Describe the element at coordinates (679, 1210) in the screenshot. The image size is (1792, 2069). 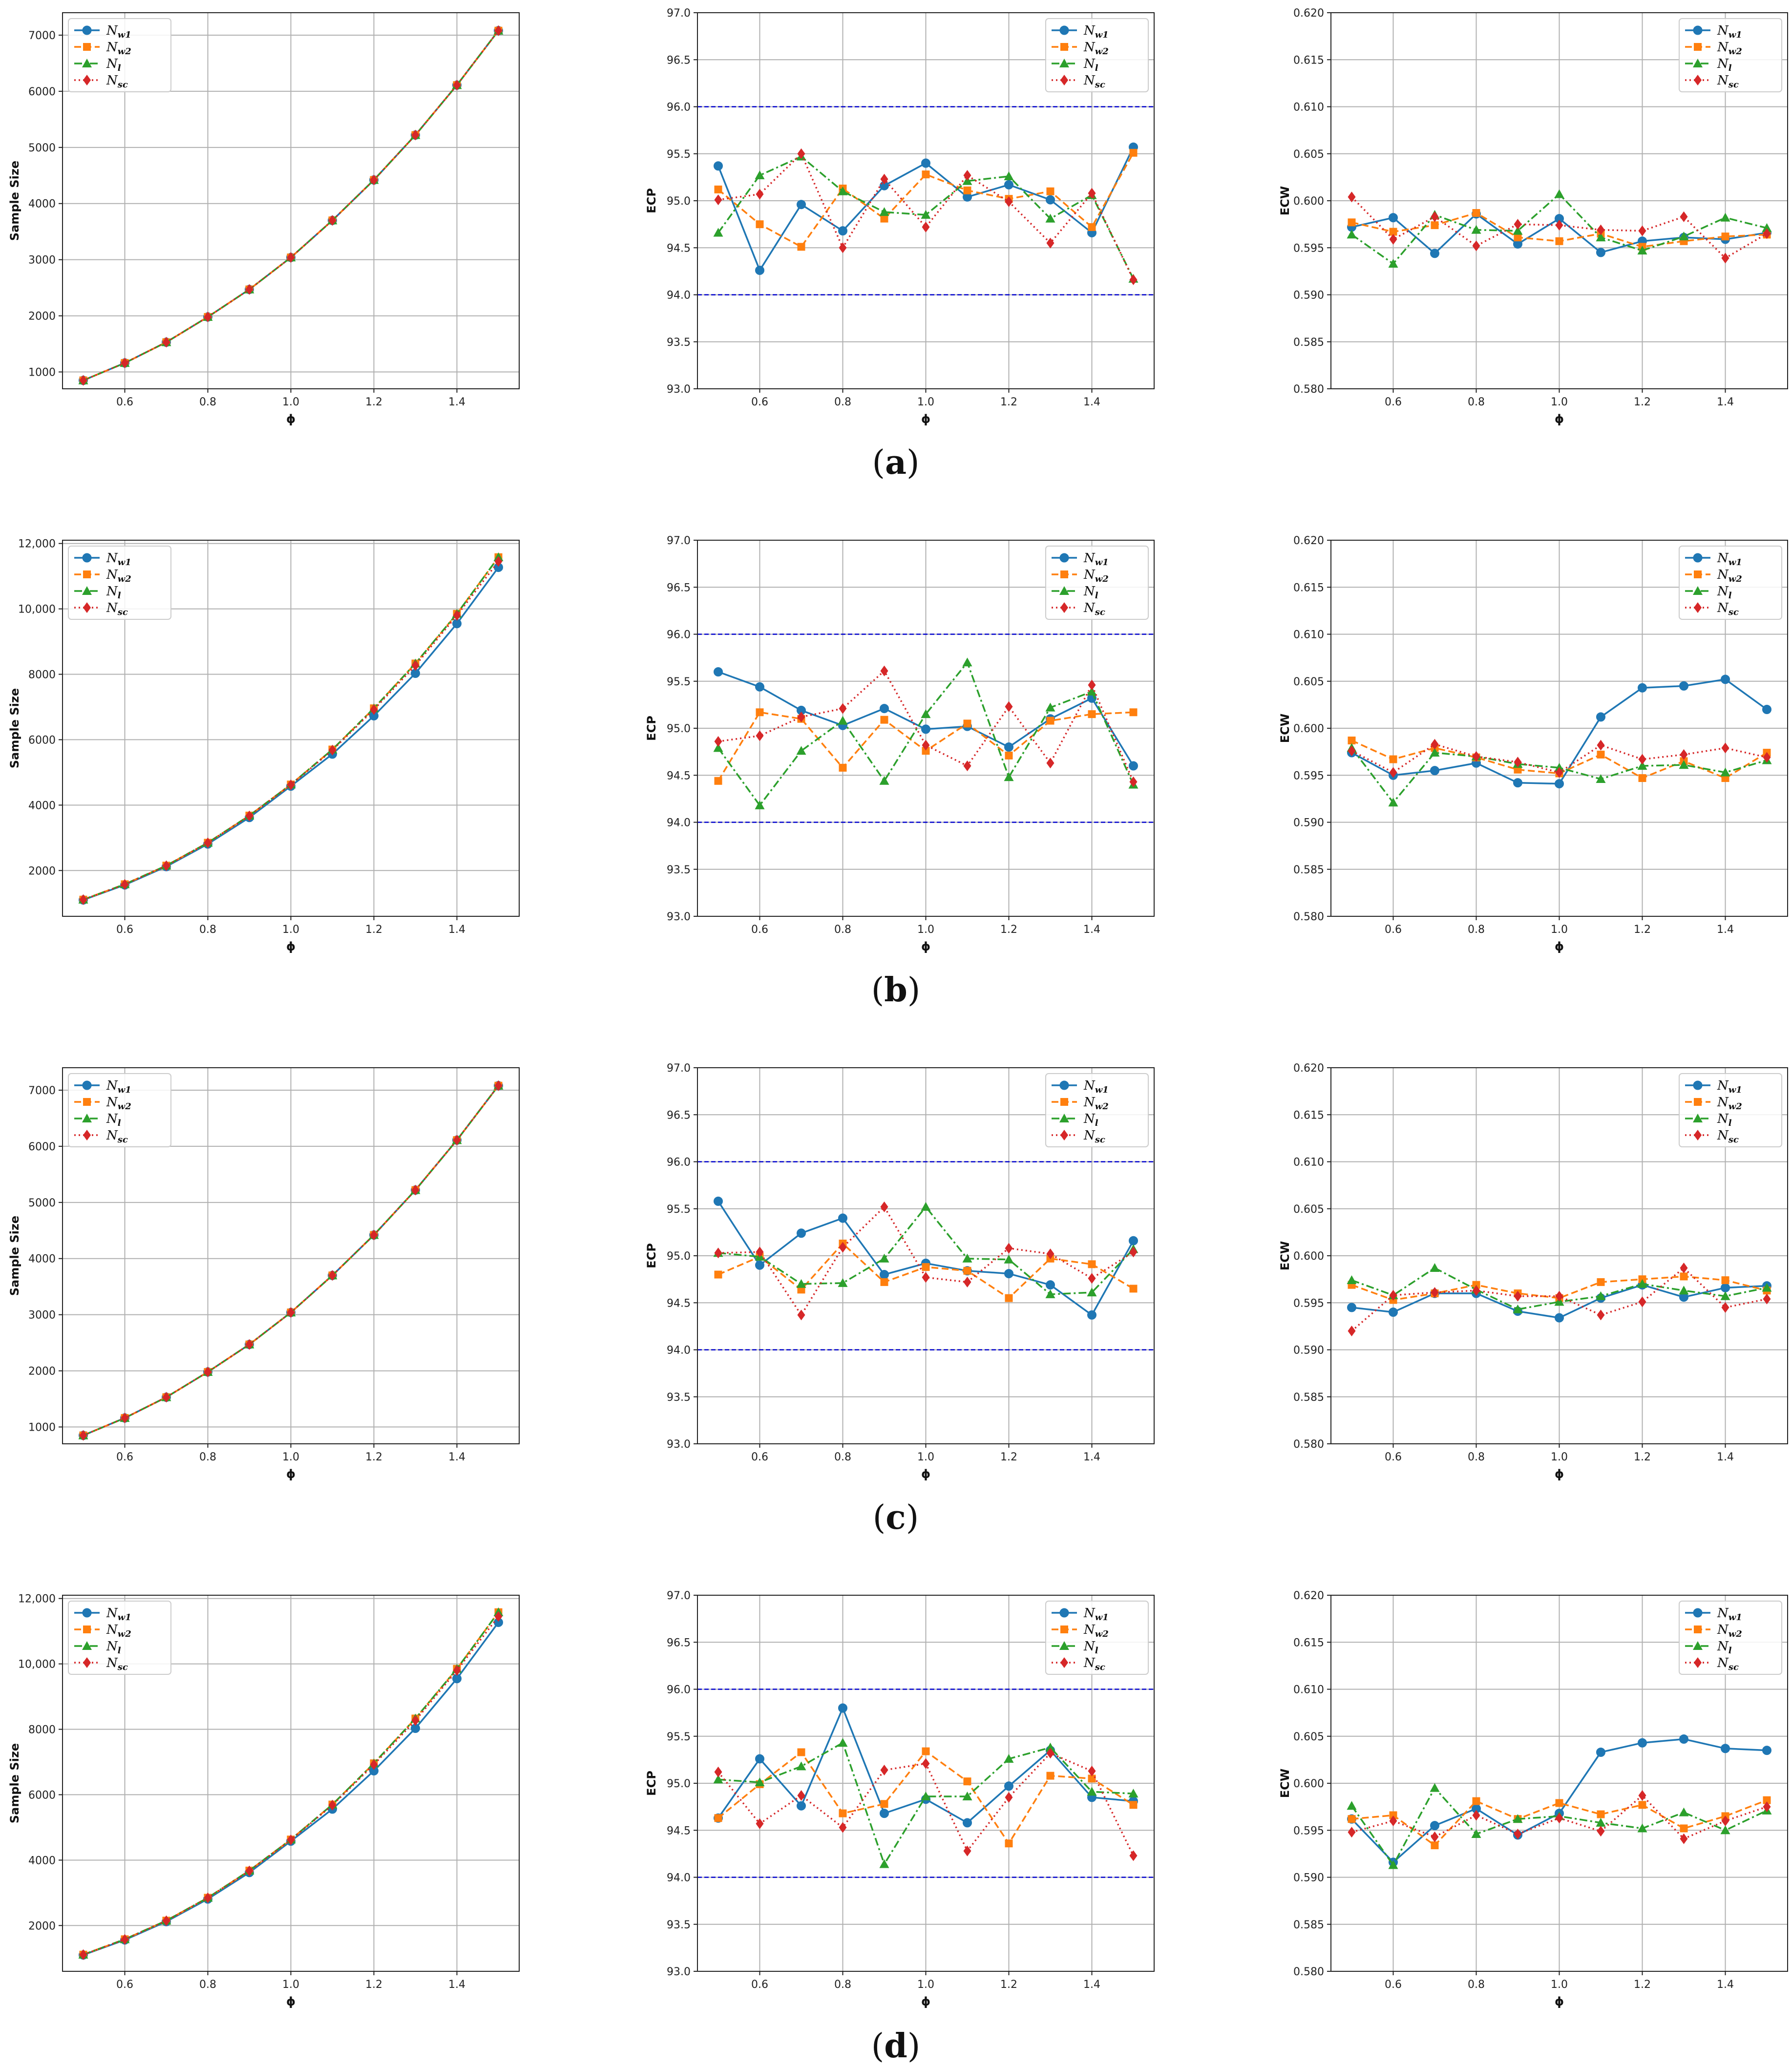
I see `y-tick-label: 95.5` at that location.